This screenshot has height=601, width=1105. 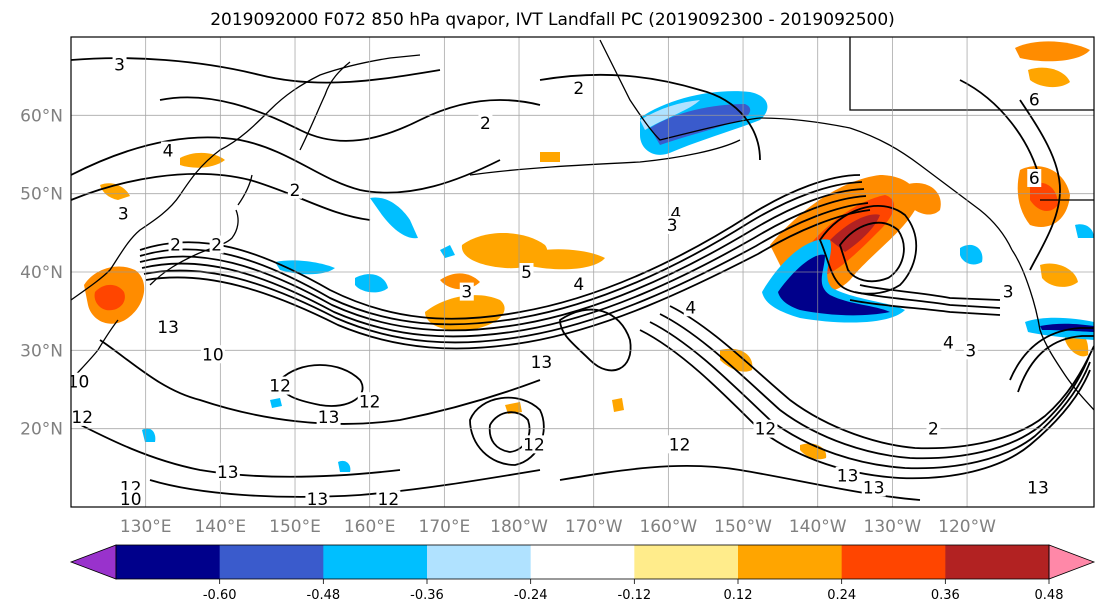 I want to click on contour-label-28: 12, so click(x=389, y=500).